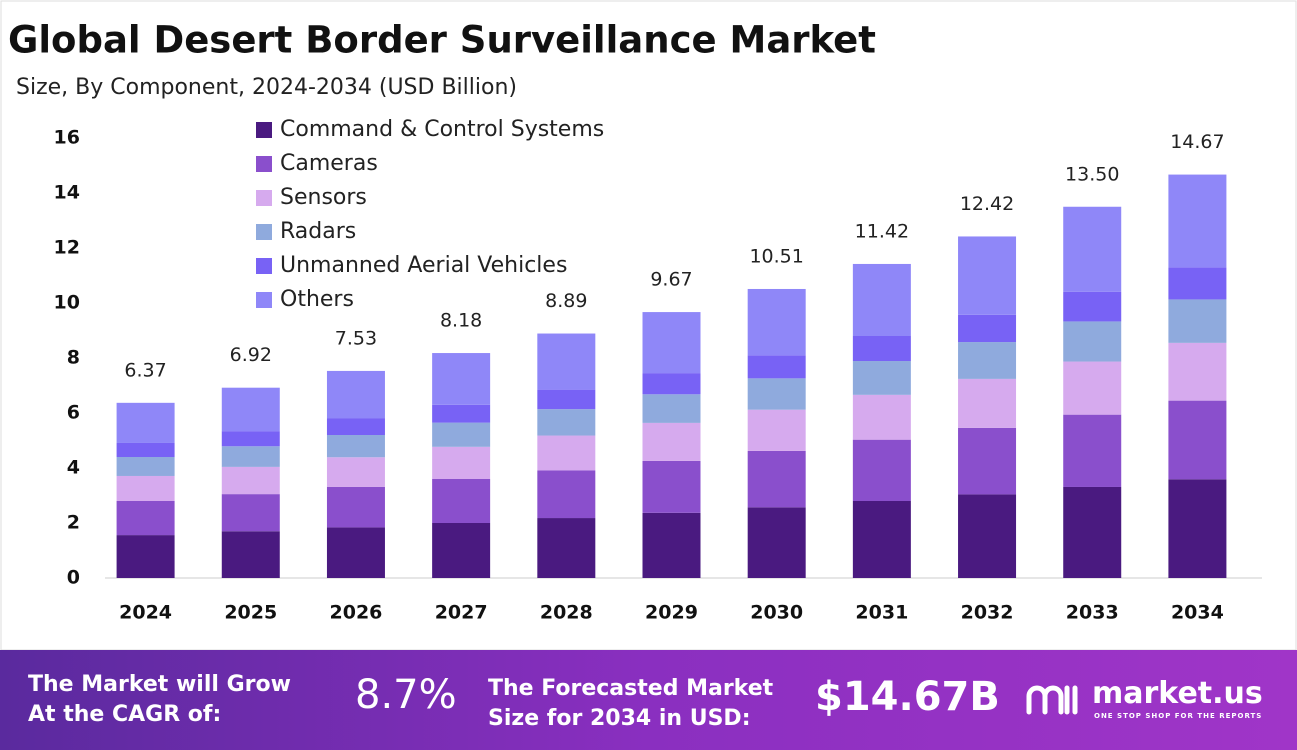 The height and width of the screenshot is (750, 1297). I want to click on legend-label: Radars, so click(318, 231).